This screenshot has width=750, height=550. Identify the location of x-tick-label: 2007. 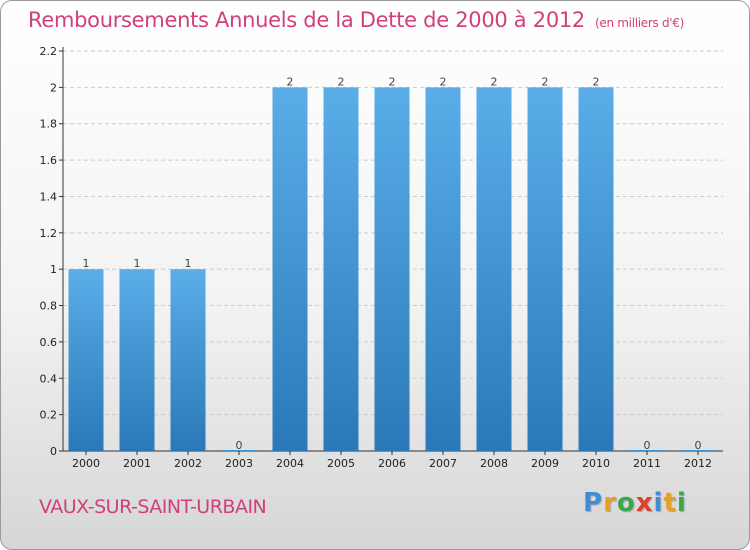
(443, 463).